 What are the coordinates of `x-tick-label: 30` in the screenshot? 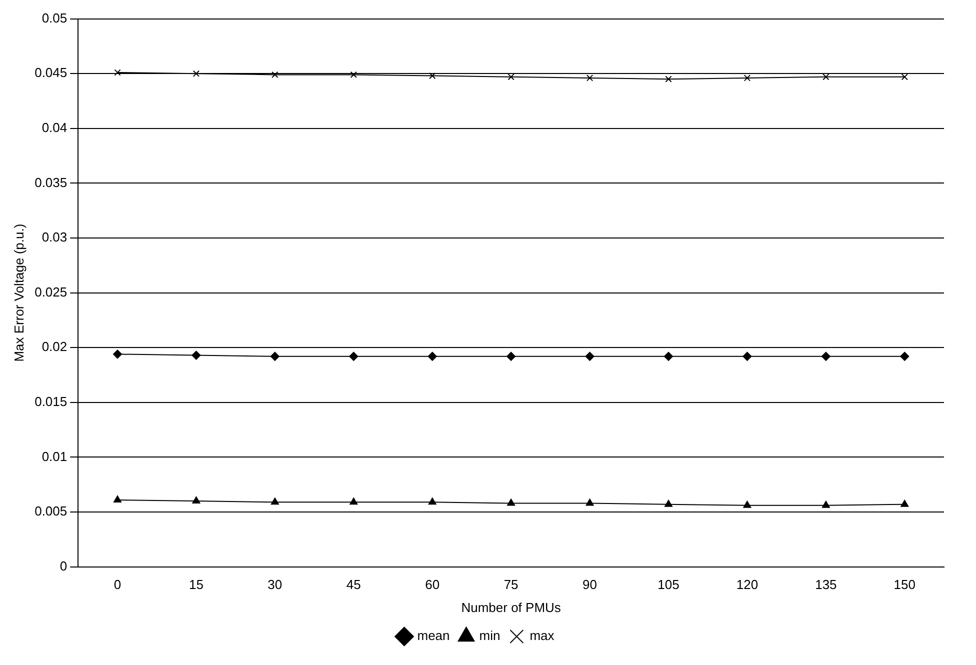 It's located at (275, 584).